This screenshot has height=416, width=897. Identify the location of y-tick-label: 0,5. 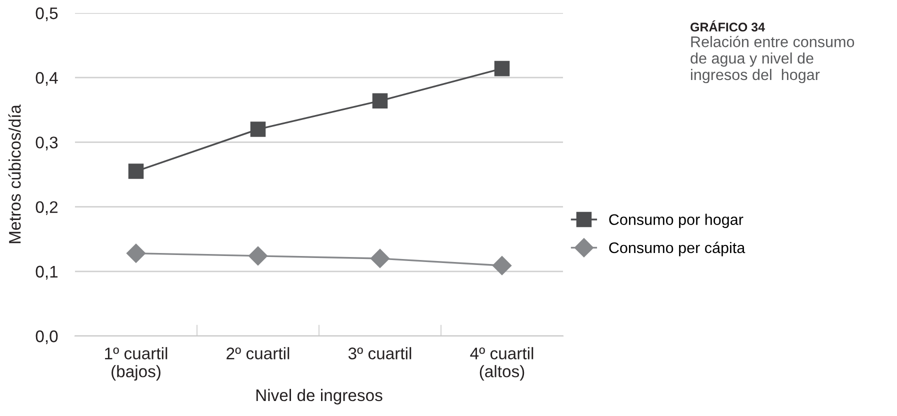
(47, 14).